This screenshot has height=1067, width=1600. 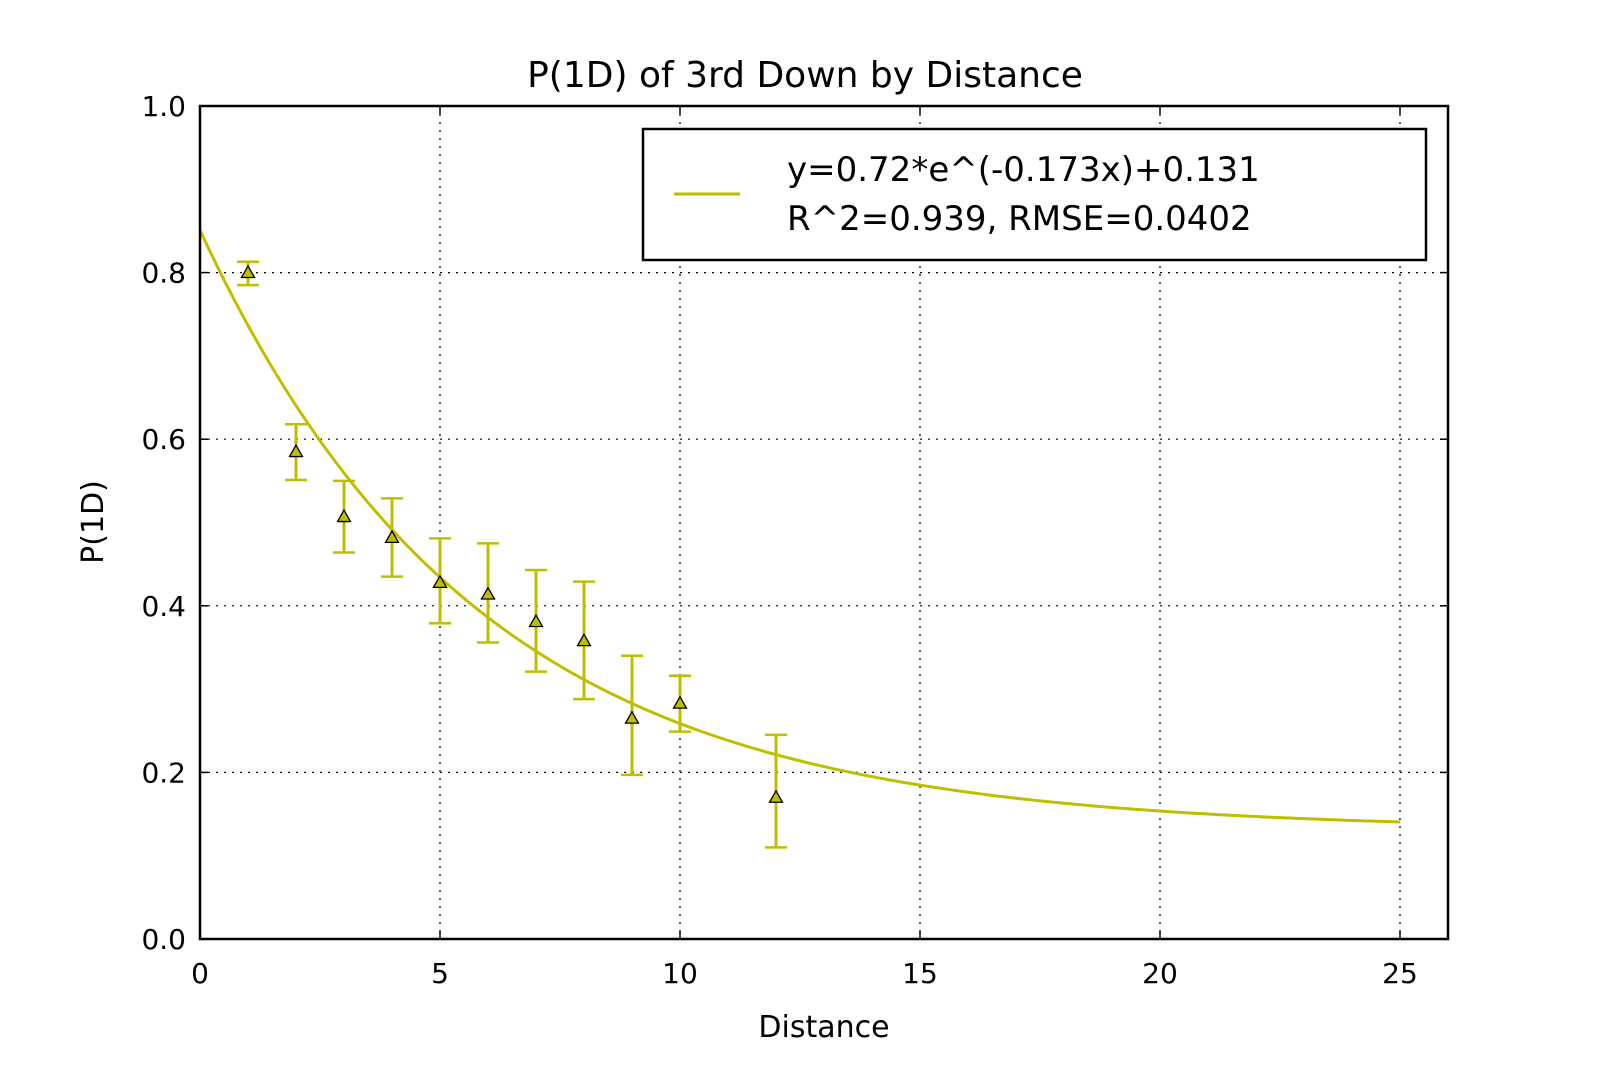 I want to click on x-tick-label: 25, so click(x=1400, y=973).